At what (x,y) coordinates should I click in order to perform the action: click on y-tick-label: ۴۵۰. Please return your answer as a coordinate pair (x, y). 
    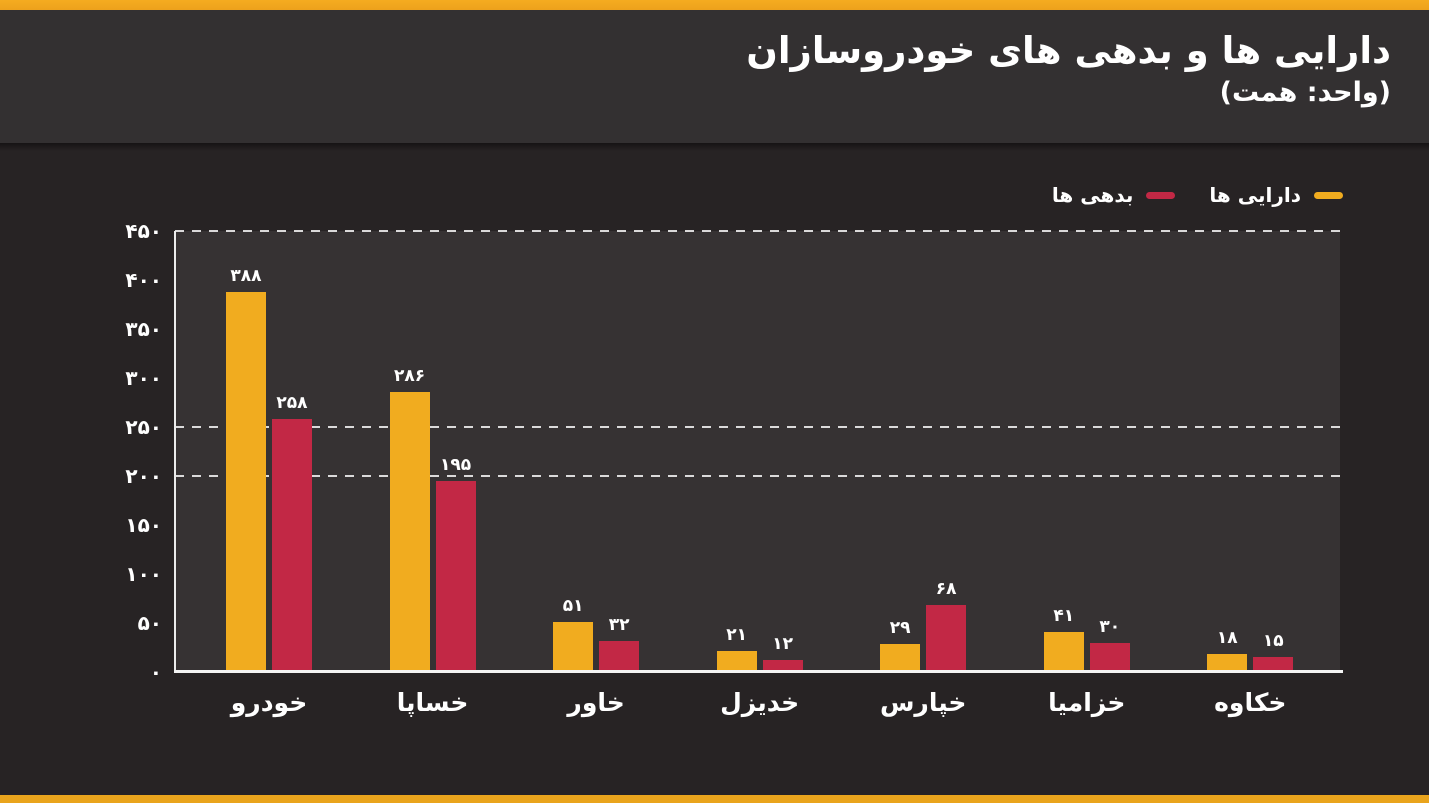
    Looking at the image, I should click on (143, 231).